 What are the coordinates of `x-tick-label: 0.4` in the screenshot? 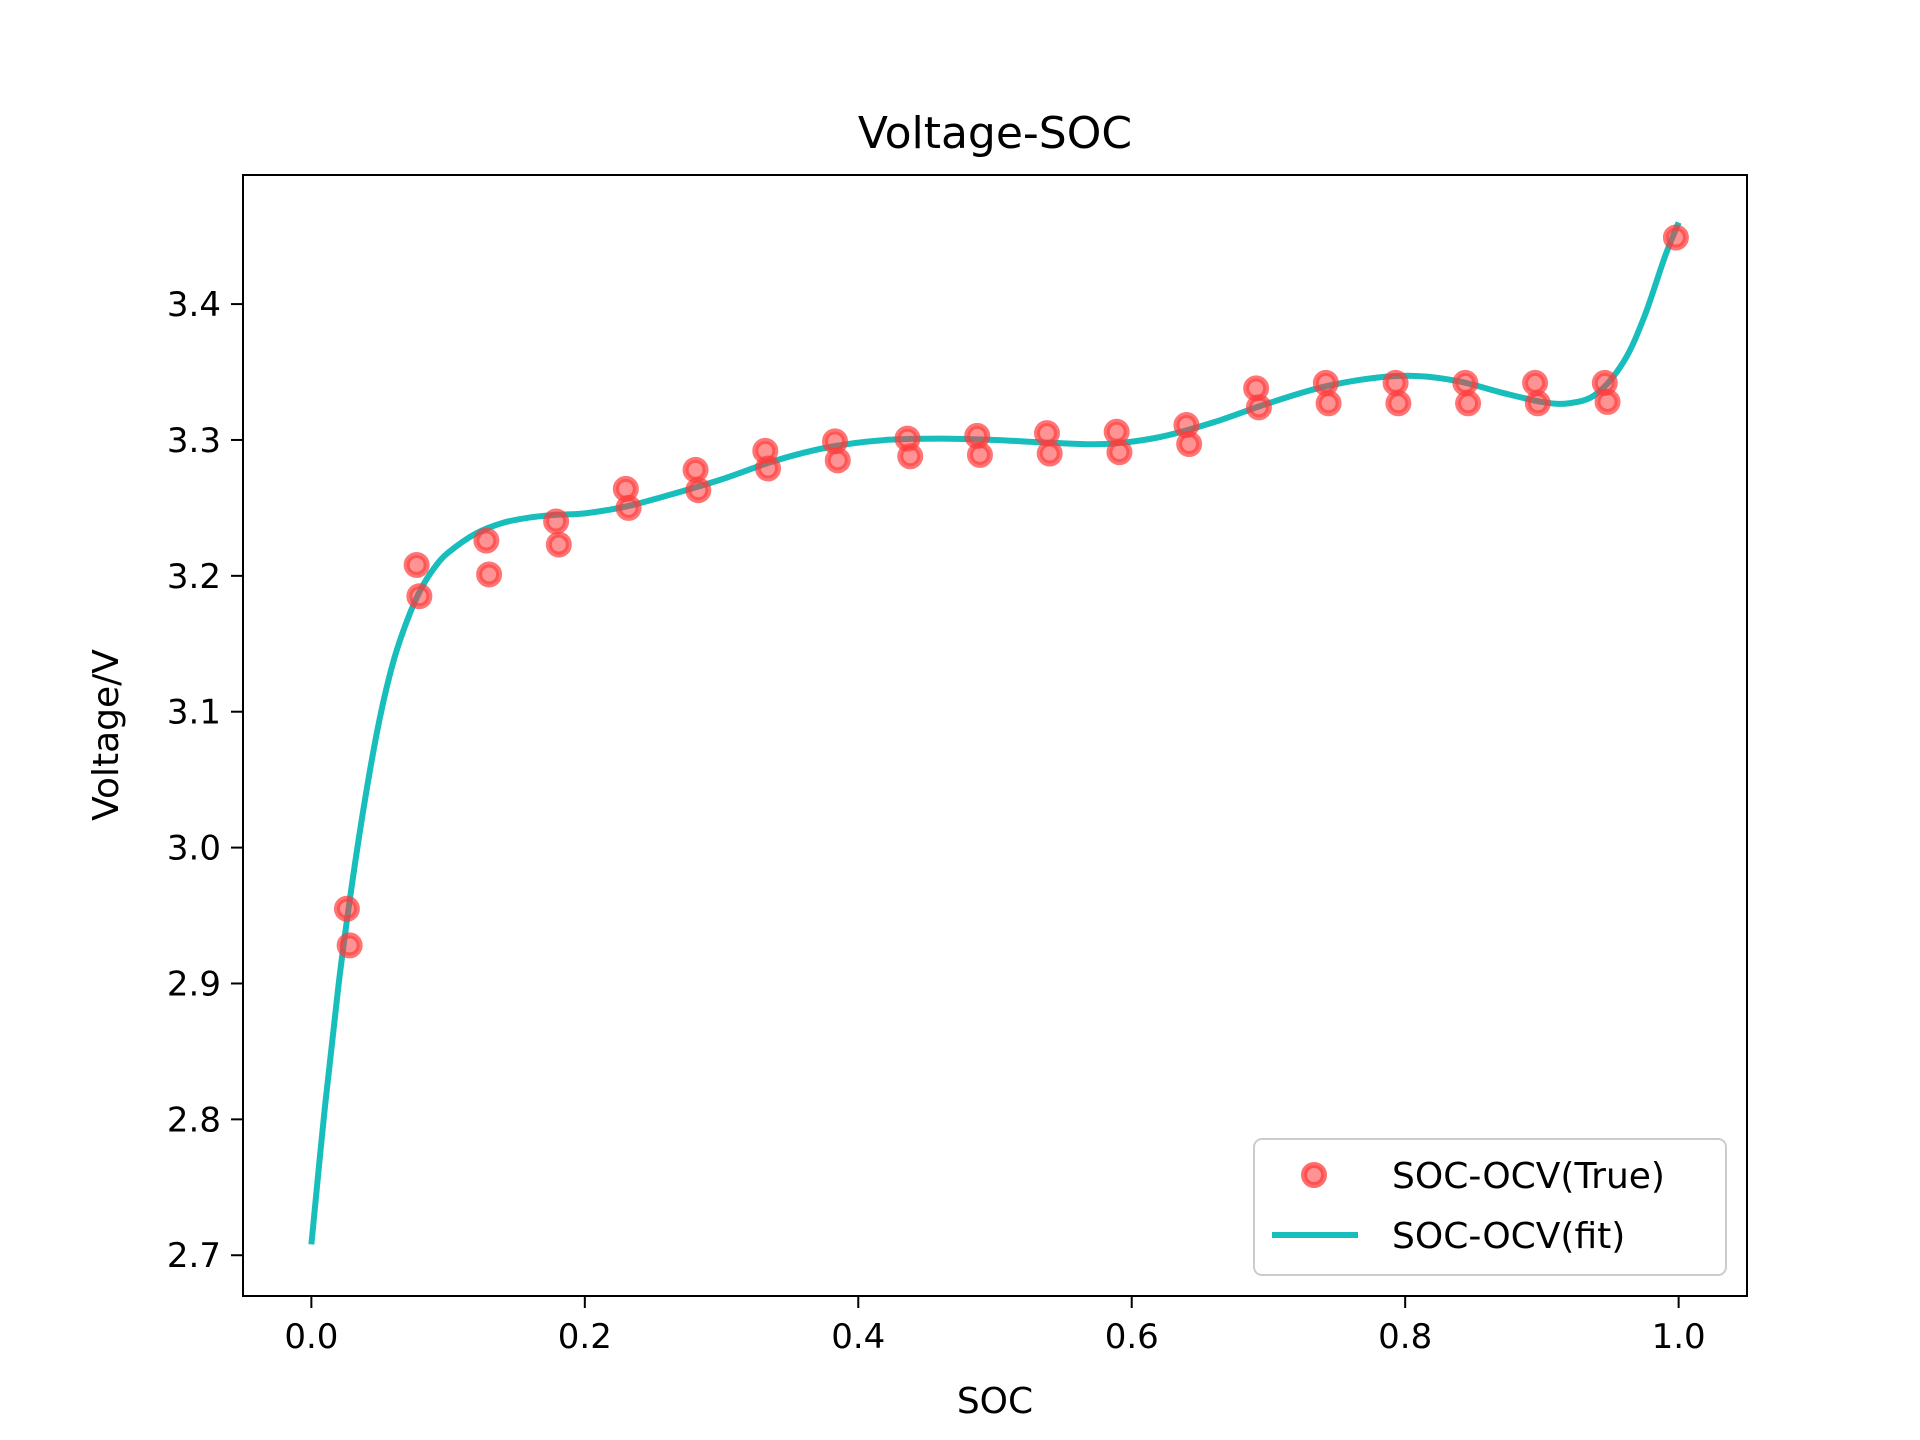 It's located at (858, 1337).